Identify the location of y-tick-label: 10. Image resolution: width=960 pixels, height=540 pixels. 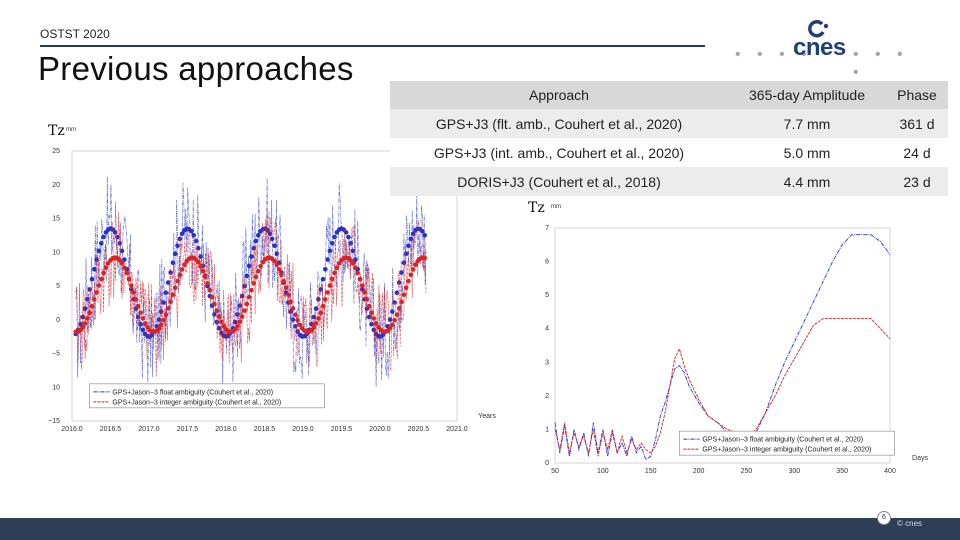
(56, 252).